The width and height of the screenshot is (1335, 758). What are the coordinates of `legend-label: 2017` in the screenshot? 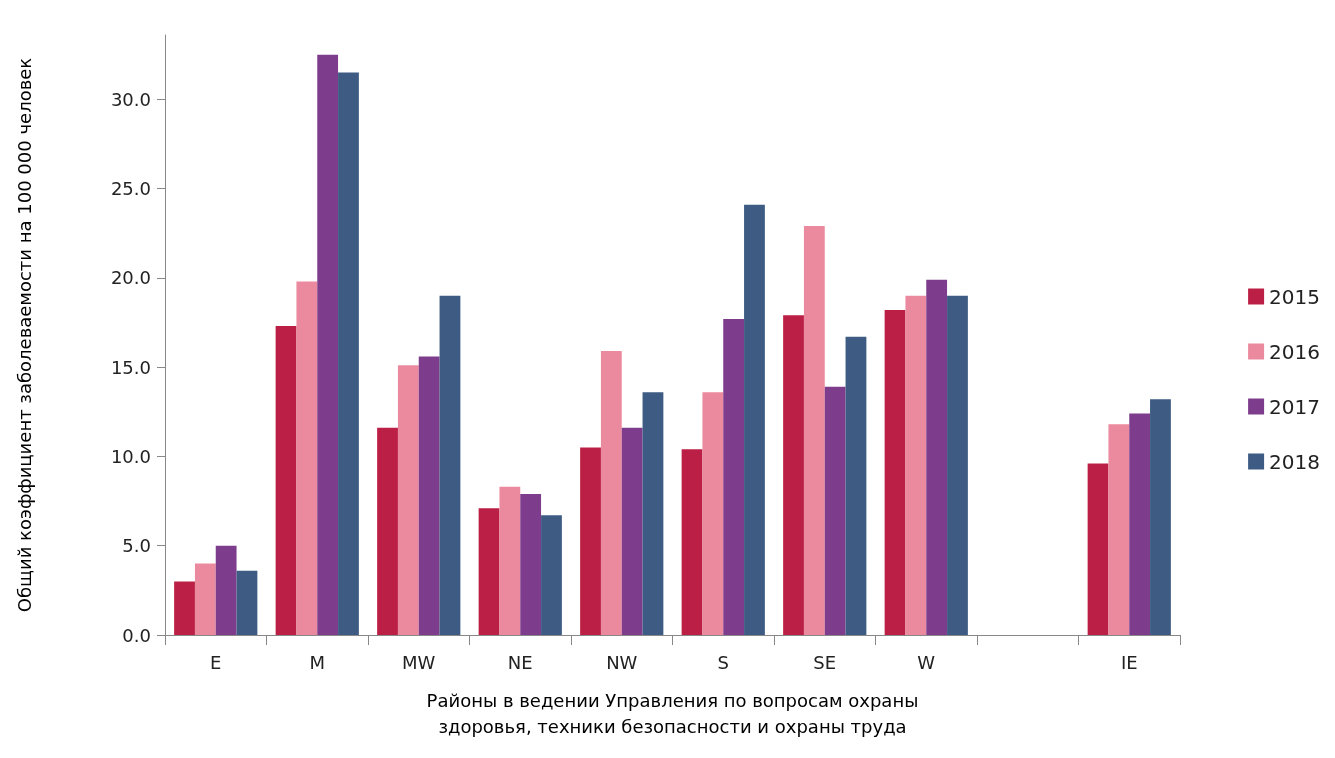 It's located at (1295, 406).